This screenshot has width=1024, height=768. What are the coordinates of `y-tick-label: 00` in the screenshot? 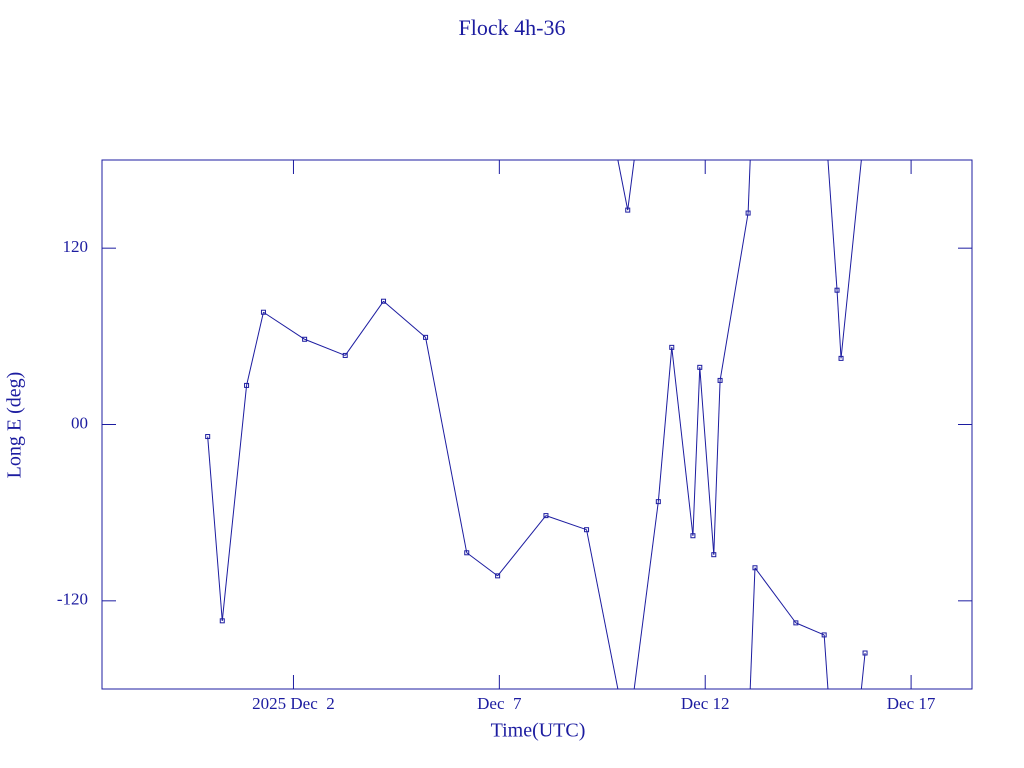 It's located at (79, 422).